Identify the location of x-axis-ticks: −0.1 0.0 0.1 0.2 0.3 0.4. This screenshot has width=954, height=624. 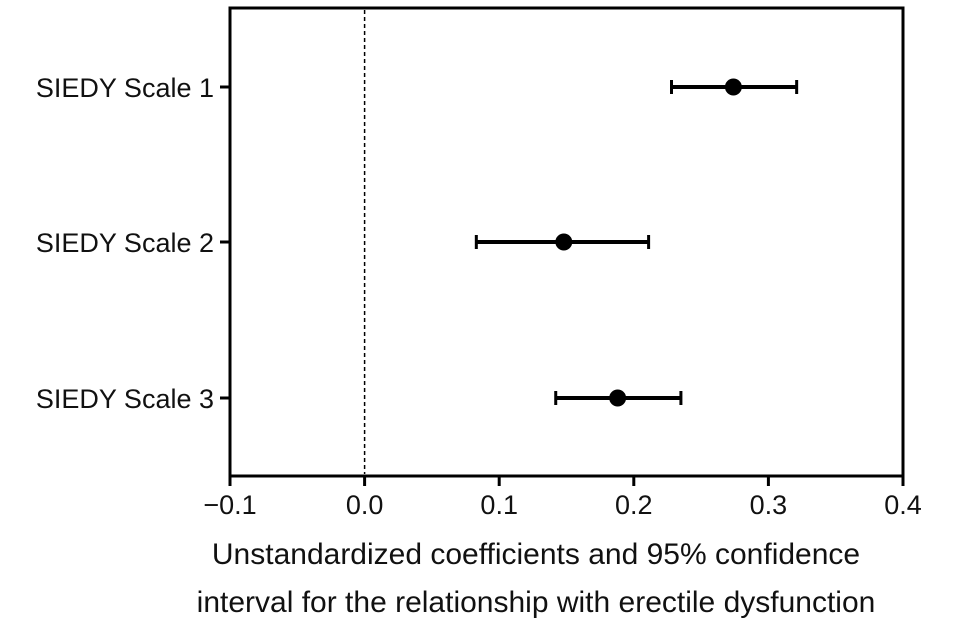
(562, 498).